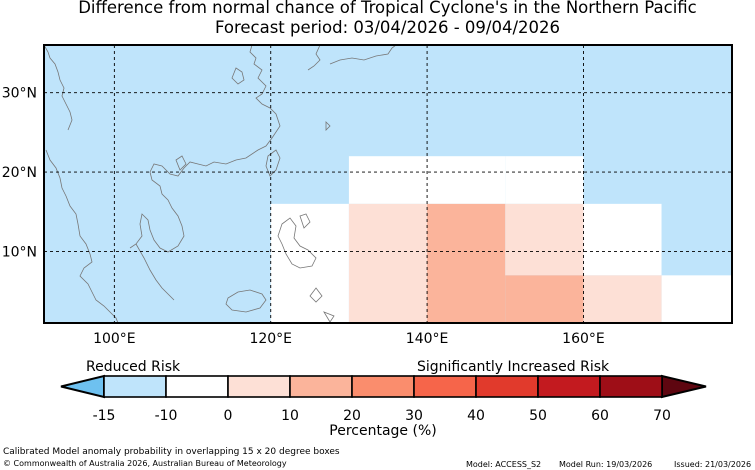  What do you see at coordinates (606, 464) in the screenshot?
I see `footer-model-run: Model Run: 19/03/2026` at bounding box center [606, 464].